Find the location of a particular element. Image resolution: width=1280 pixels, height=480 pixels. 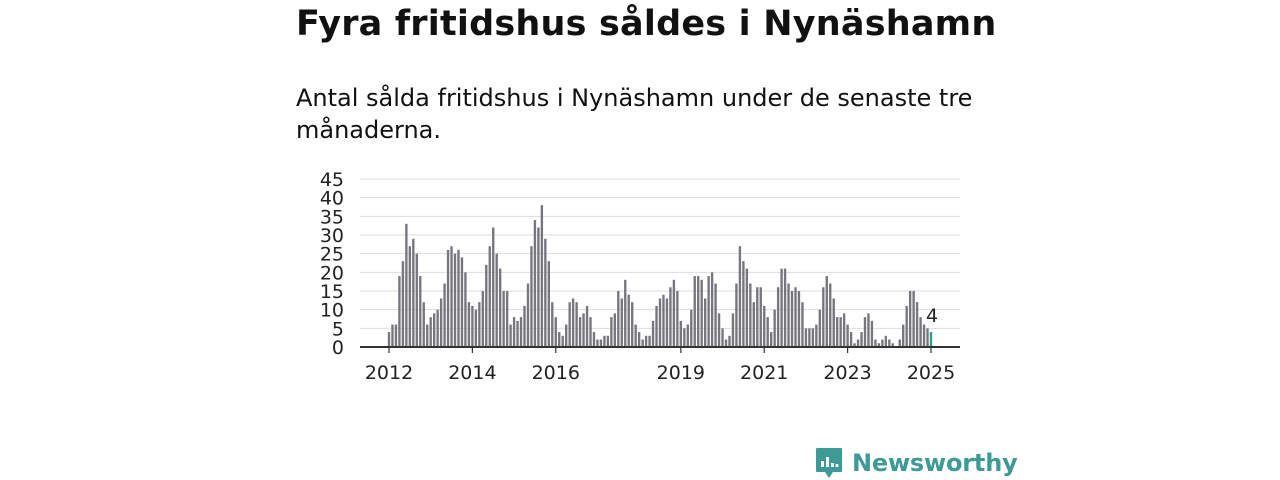

x-axis: 2012 2014 2016 2019 2021 2023 2025 is located at coordinates (660, 365).